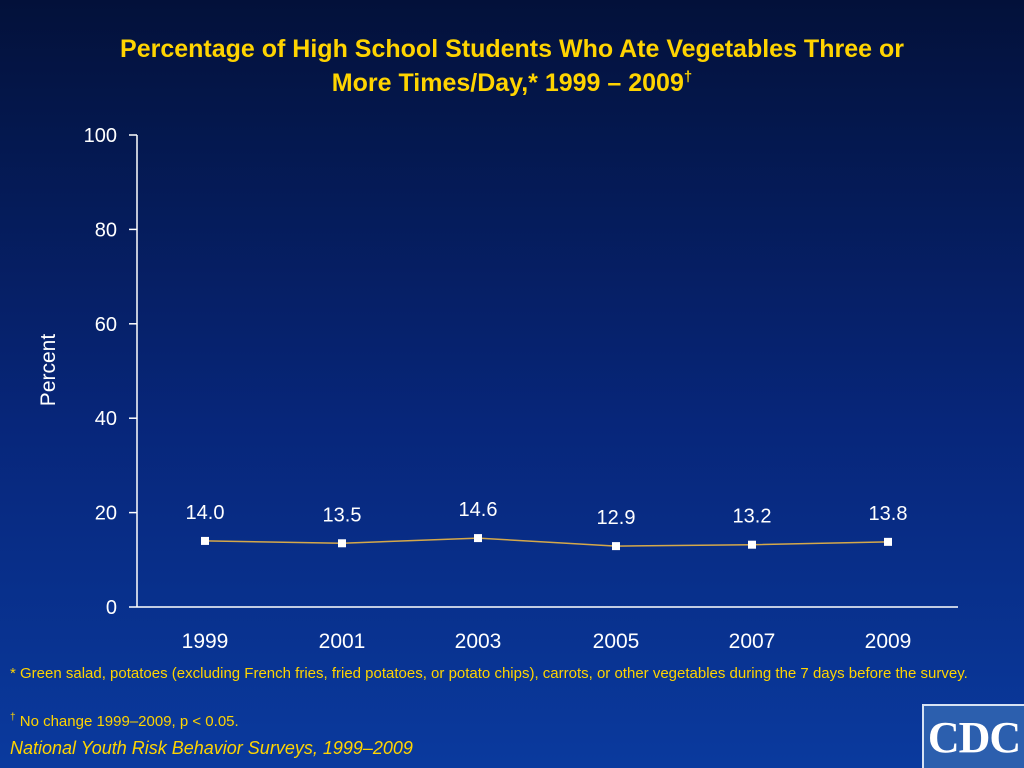 The width and height of the screenshot is (1024, 768). I want to click on x-tick-label: 2007, so click(752, 641).